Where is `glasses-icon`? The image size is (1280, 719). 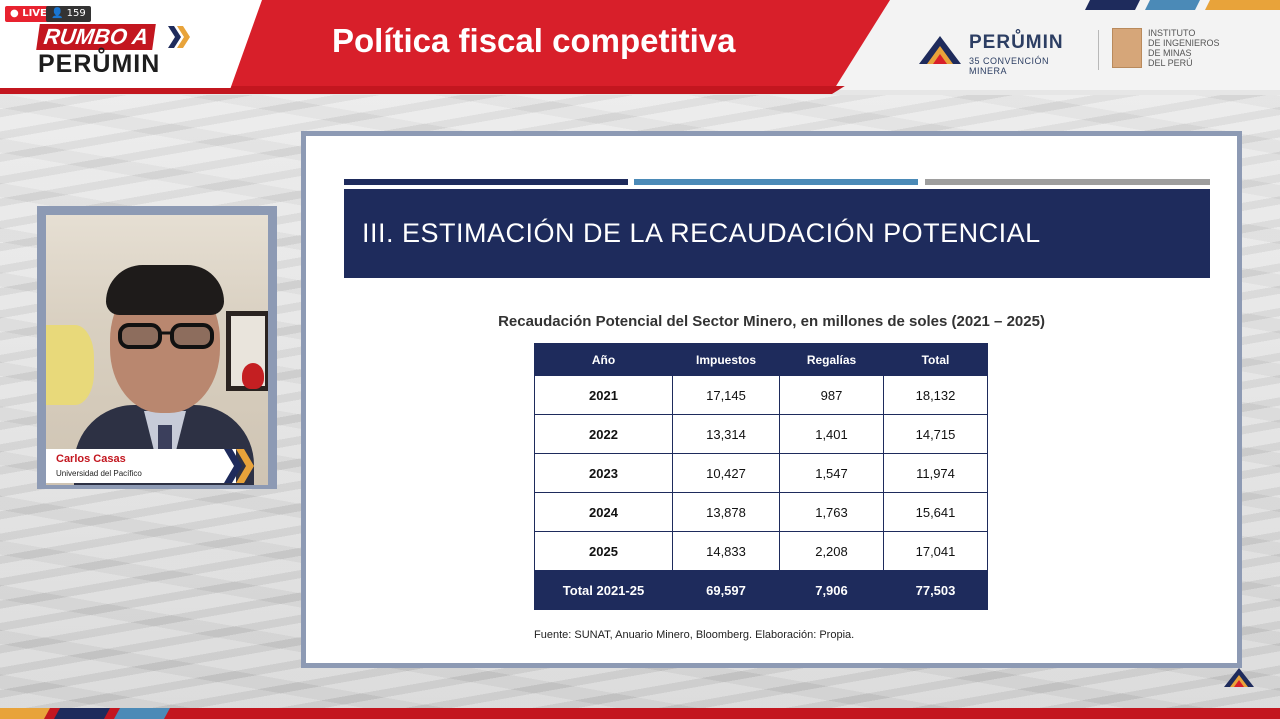
glasses-icon is located at coordinates (166, 336).